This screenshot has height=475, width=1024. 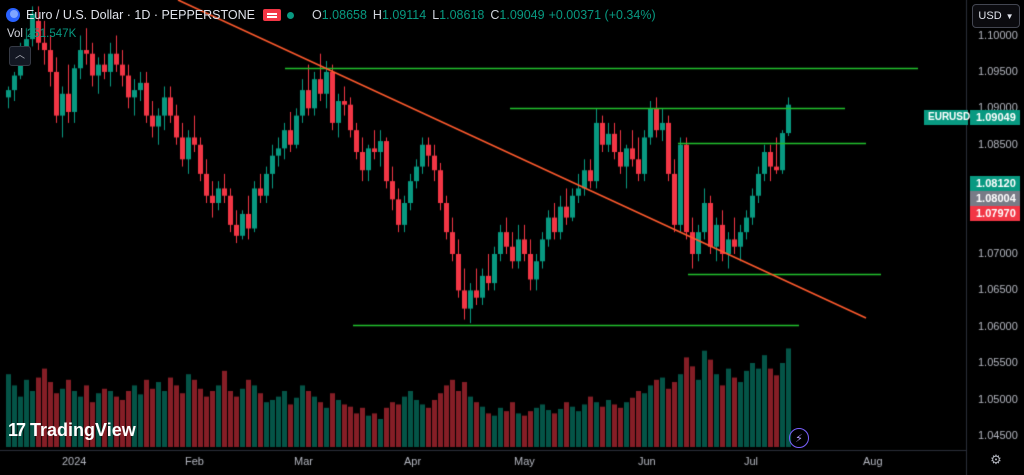 I want to click on symbol-title: Euro / U.S. Dollar · 1D · PEPPERSTONE, so click(x=140, y=15).